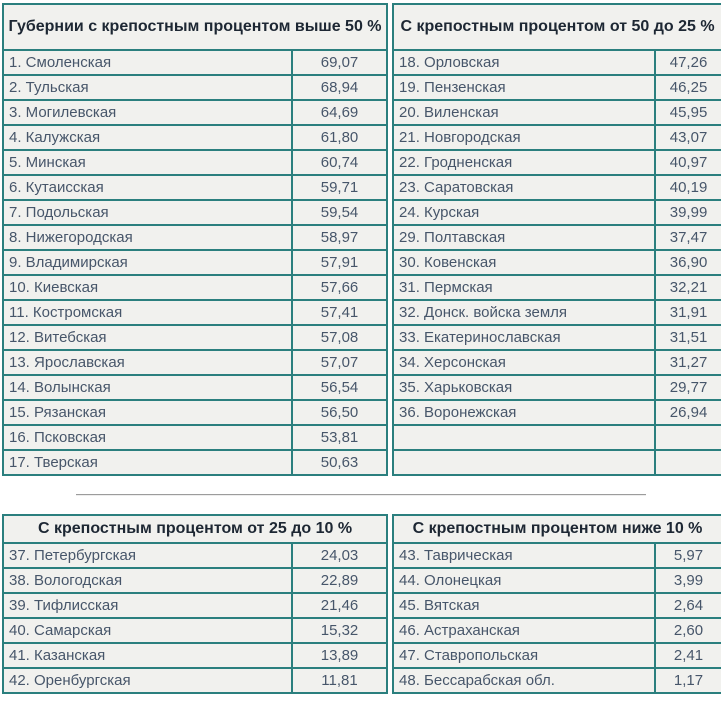 Image resolution: width=721 pixels, height=706 pixels. What do you see at coordinates (687, 580) in the screenshot?
I see `serf-percent-cell: 3,99` at bounding box center [687, 580].